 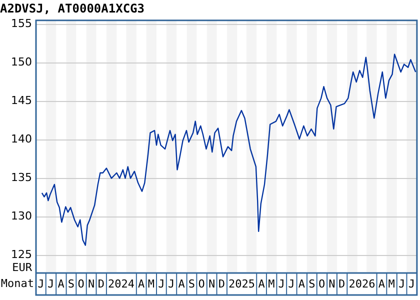 I want to click on y-tick-label: 140, so click(x=21, y=139).